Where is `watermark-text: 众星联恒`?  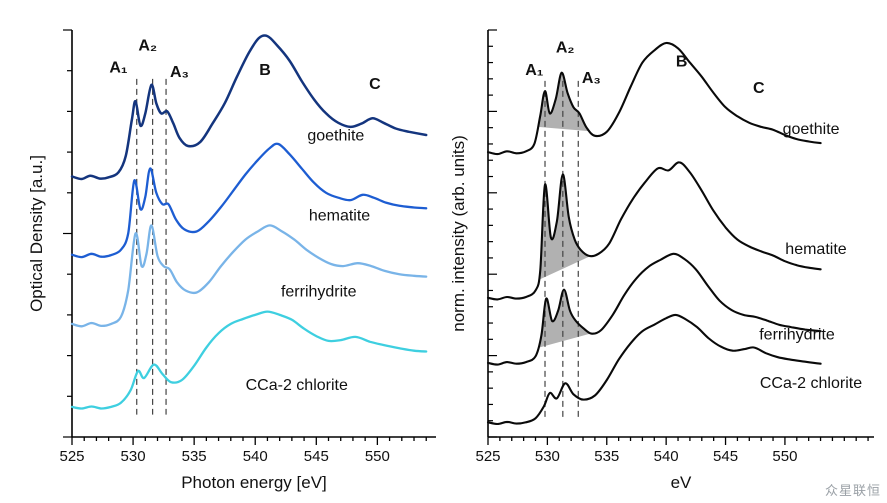 watermark-text: 众星联恒 is located at coordinates (852, 490).